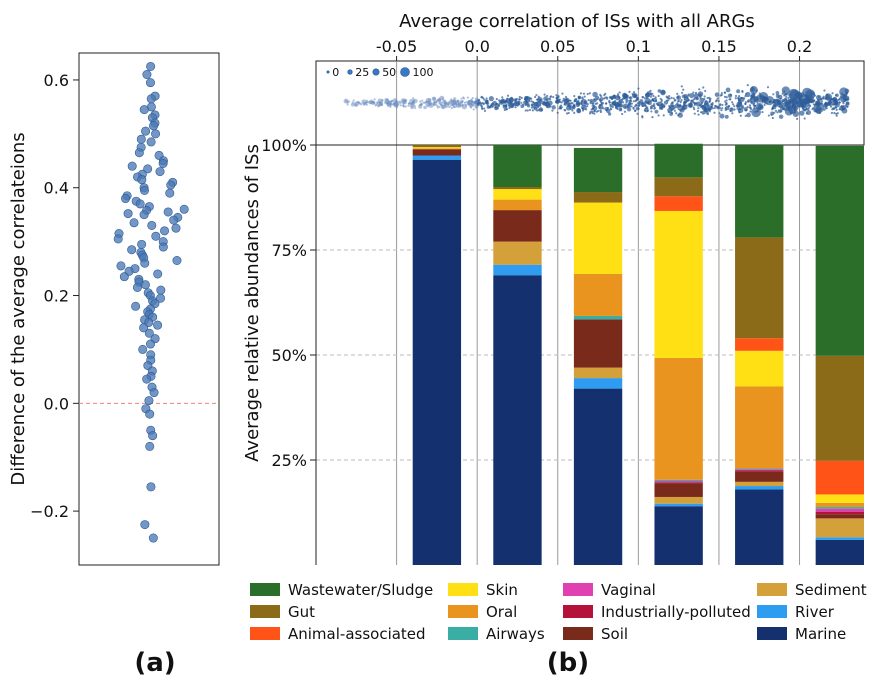 The image size is (873, 681). What do you see at coordinates (719, 46) in the screenshot?
I see `x-tick-label: 0.15` at bounding box center [719, 46].